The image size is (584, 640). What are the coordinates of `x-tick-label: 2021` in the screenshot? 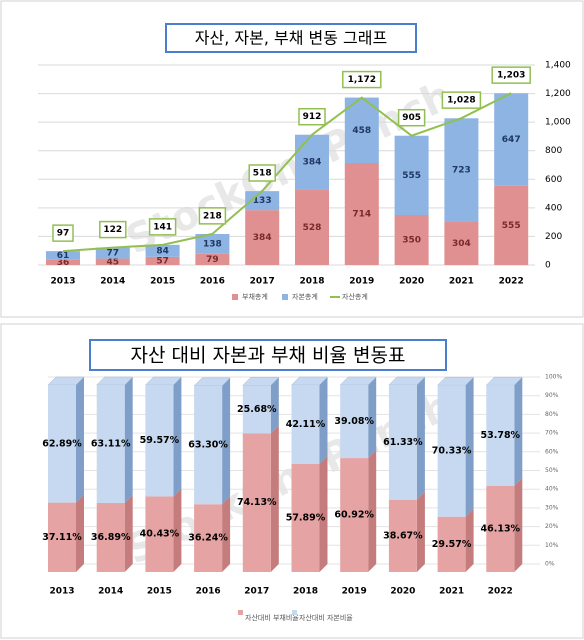 It's located at (461, 282).